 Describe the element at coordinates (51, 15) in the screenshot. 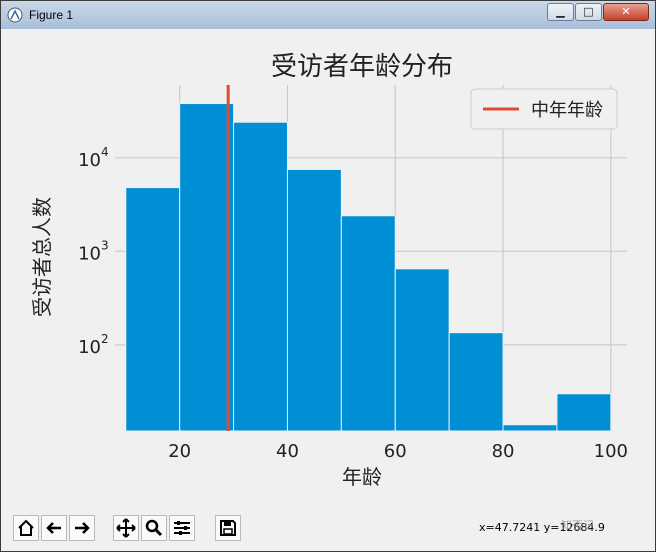

I see `window-title: Figure 1` at that location.